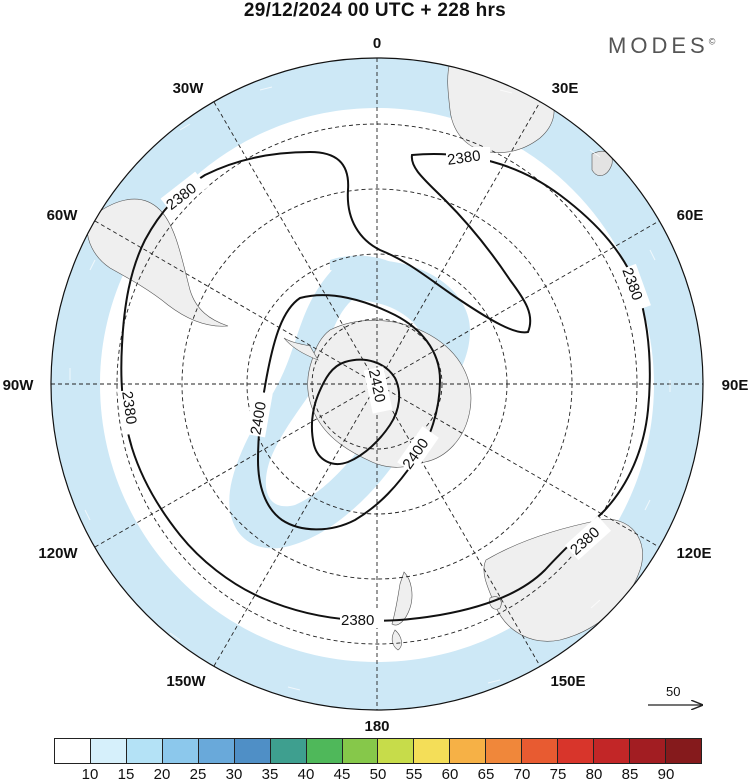  What do you see at coordinates (693, 553) in the screenshot?
I see `lon-label-120e: 120E` at bounding box center [693, 553].